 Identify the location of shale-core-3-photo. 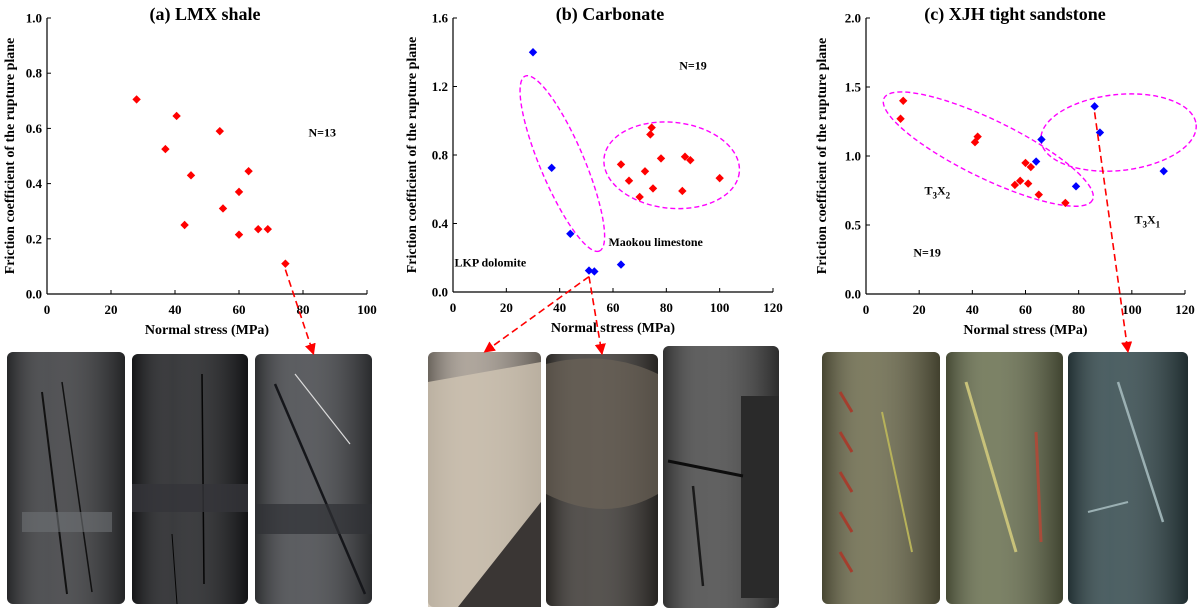
(313, 479).